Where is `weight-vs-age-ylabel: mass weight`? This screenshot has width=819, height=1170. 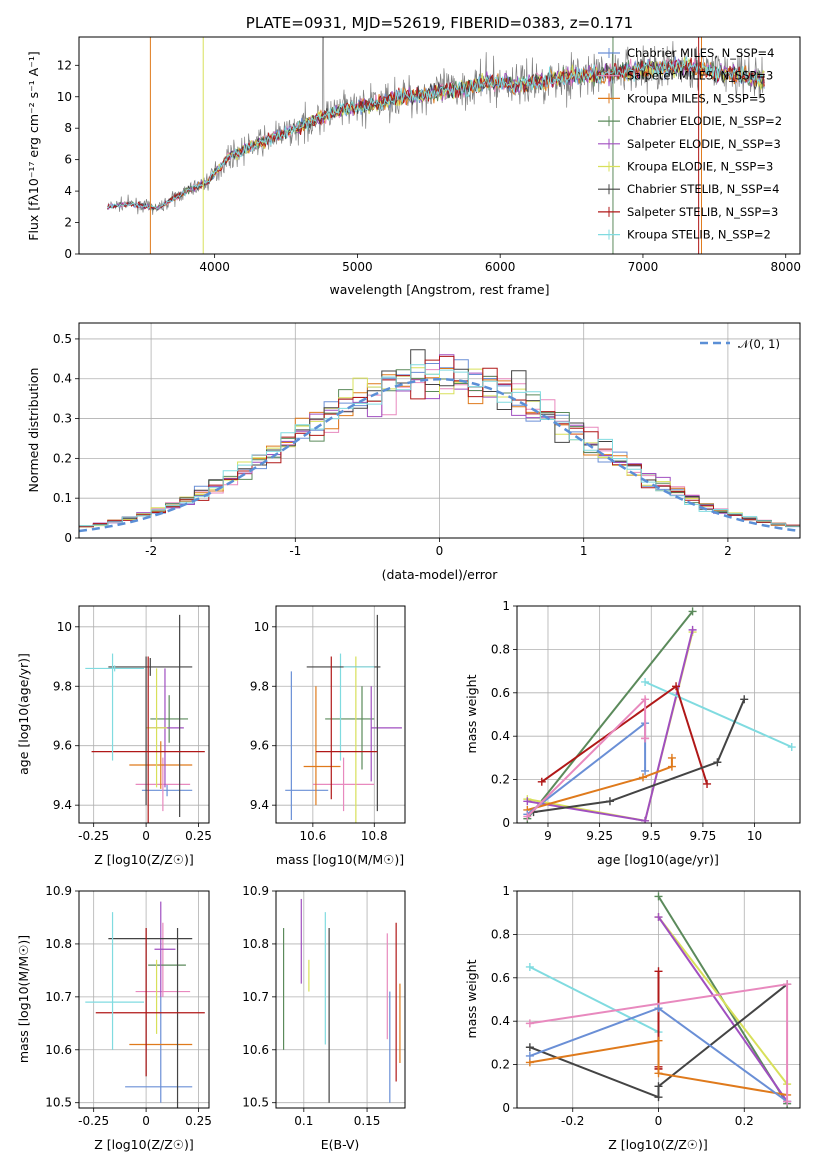
weight-vs-age-ylabel: mass weight is located at coordinates (471, 713).